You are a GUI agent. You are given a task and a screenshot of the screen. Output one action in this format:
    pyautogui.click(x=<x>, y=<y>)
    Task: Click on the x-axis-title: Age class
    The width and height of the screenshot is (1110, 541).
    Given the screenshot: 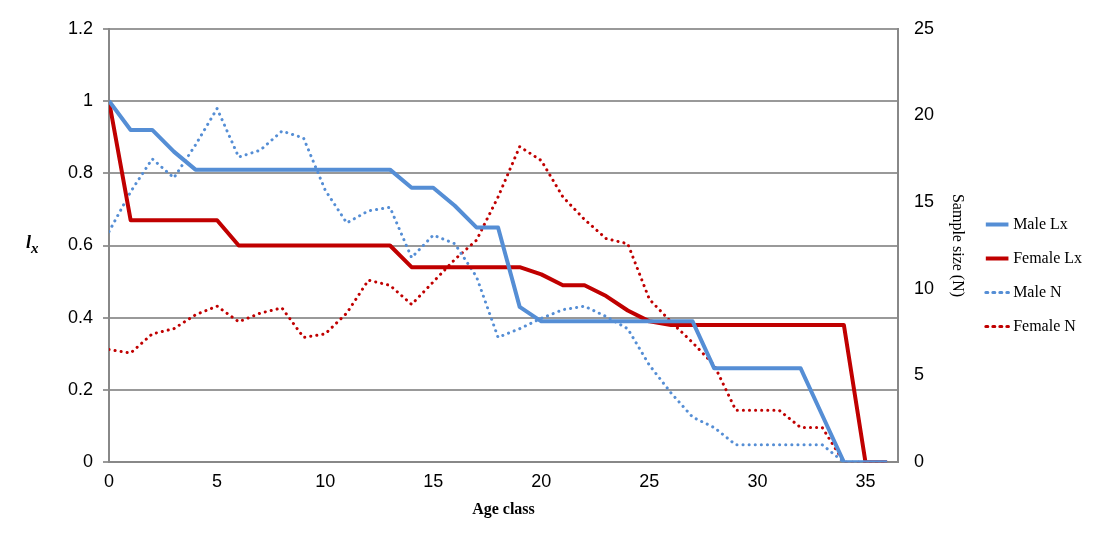 What is the action you would take?
    pyautogui.click(x=503, y=508)
    